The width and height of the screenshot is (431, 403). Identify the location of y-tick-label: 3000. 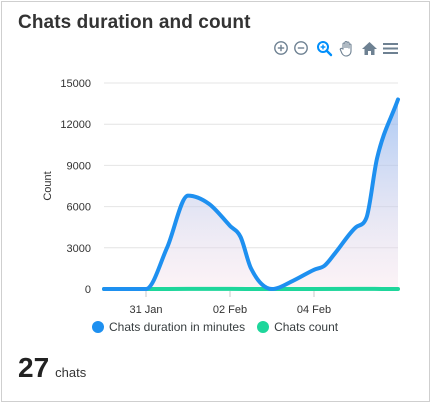
(79, 249).